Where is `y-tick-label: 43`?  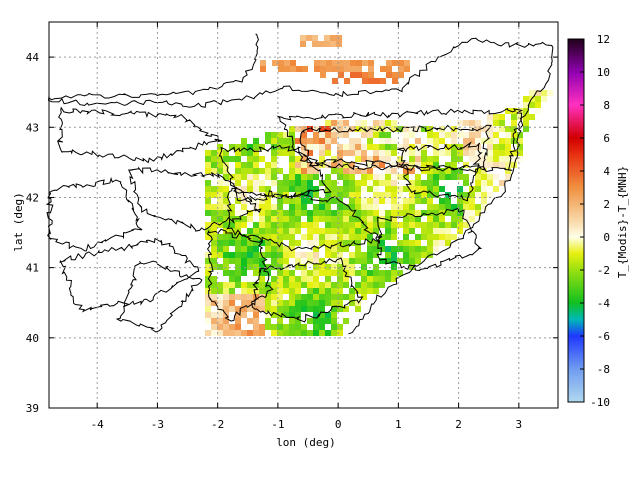
y-tick-label: 43 is located at coordinates (32, 127).